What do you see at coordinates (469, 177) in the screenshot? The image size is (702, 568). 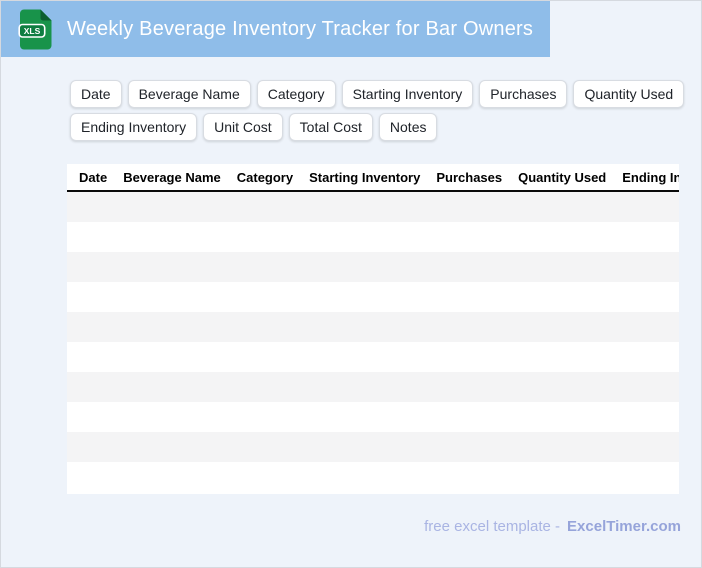 I see `col-header-purchases: Purchases` at bounding box center [469, 177].